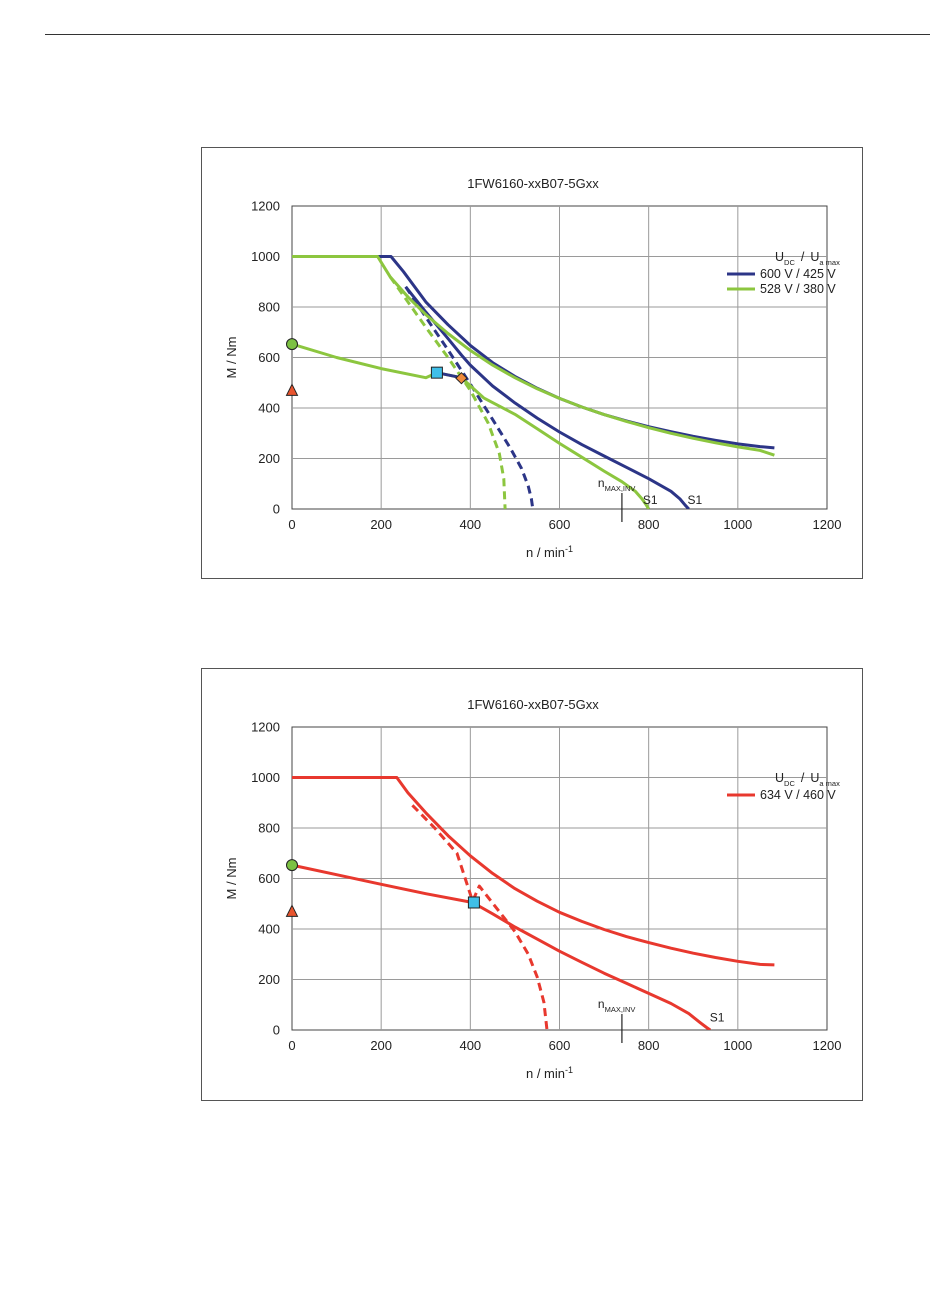 This screenshot has height=1301, width=950. What do you see at coordinates (694, 500) in the screenshot?
I see `s1-label-1: S1` at bounding box center [694, 500].